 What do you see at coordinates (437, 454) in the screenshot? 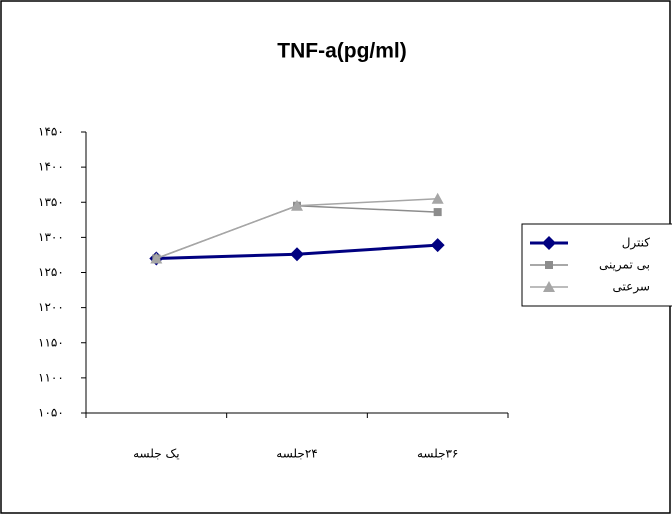
I see `x-tick-label: ۳۶جلسه` at bounding box center [437, 454].